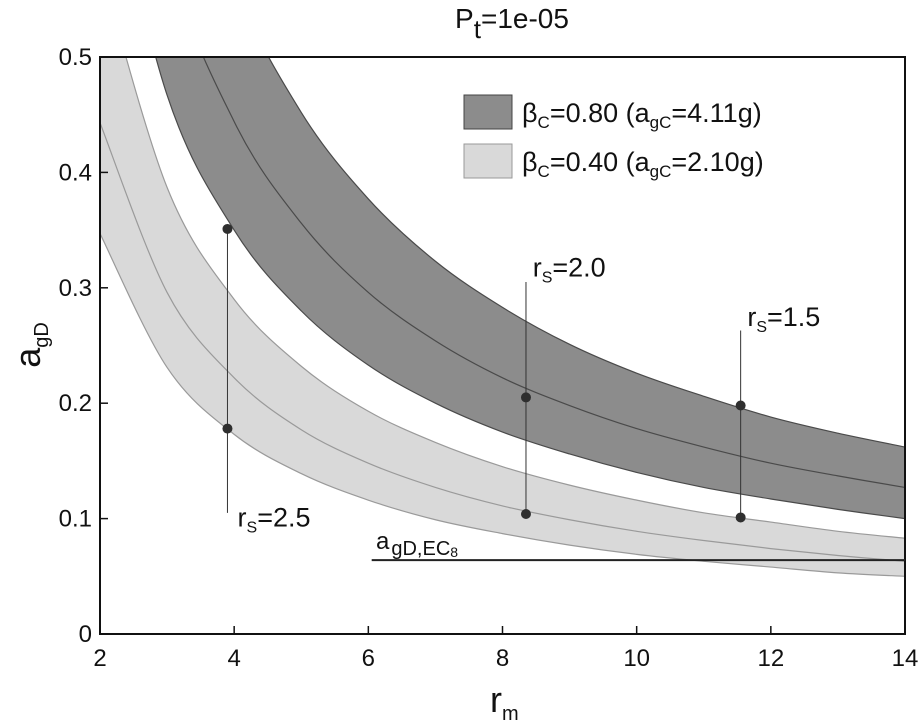 This screenshot has height=726, width=922. What do you see at coordinates (75, 57) in the screenshot?
I see `y-tick-label: 0.5` at bounding box center [75, 57].